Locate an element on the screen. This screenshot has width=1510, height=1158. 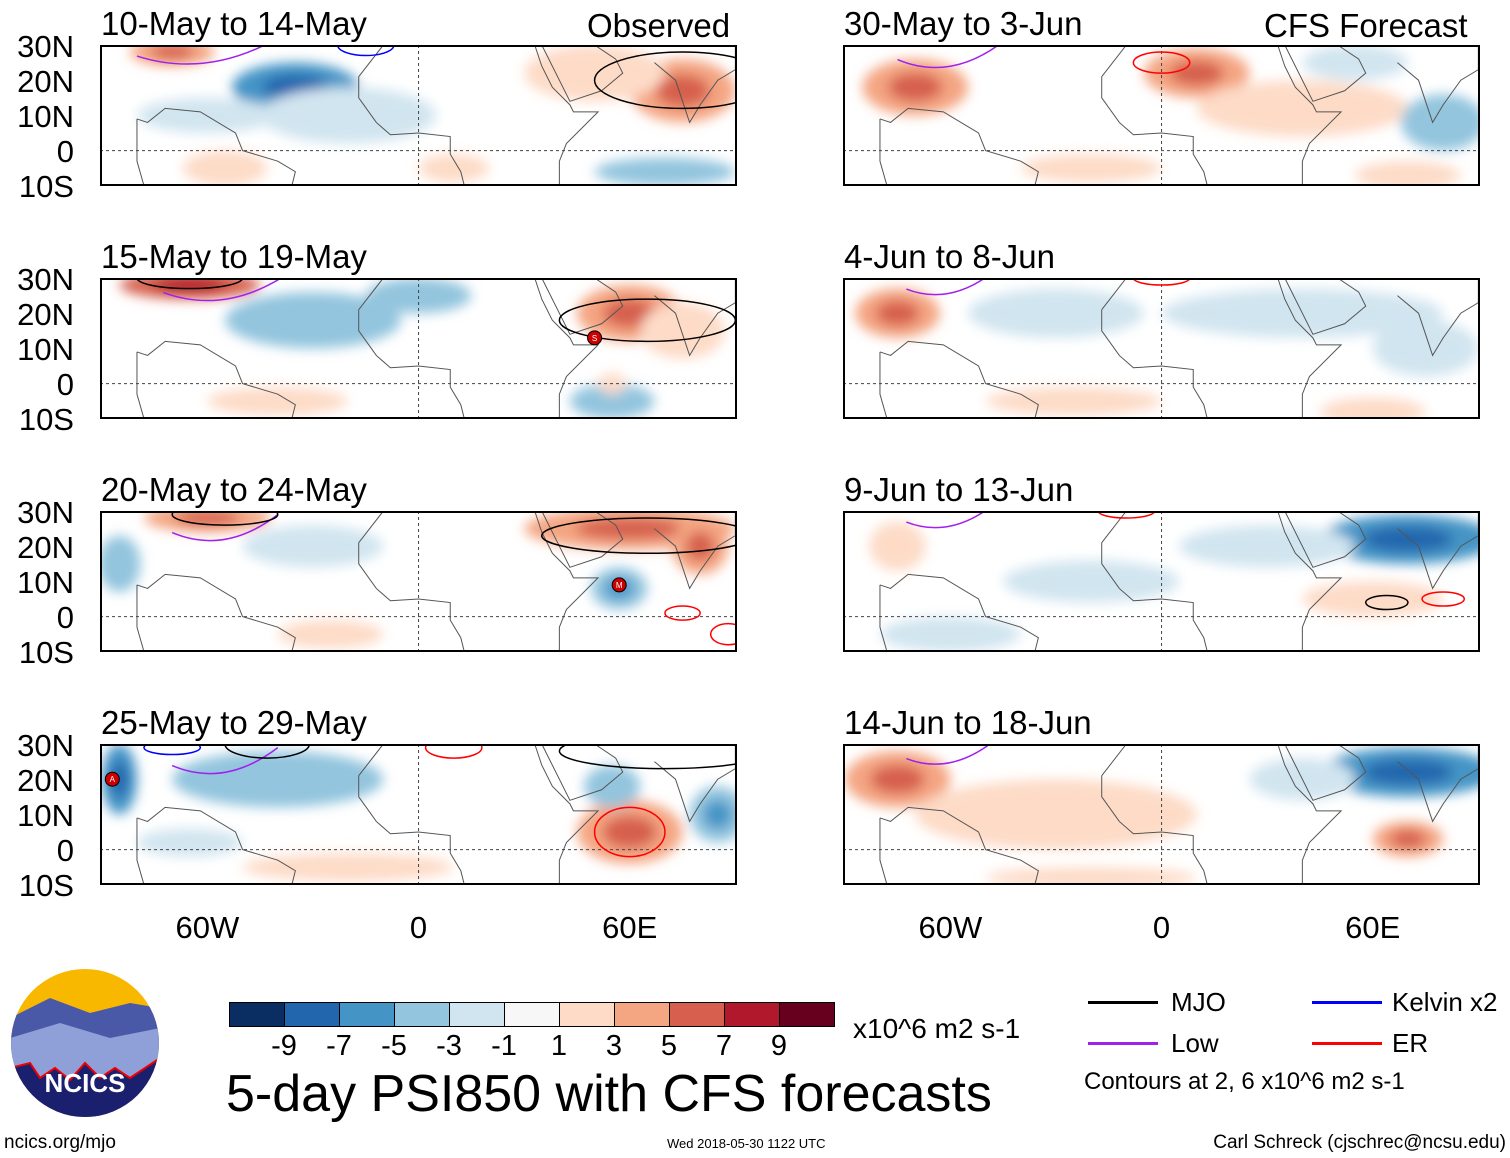
lat-tick: 20N is located at coordinates (45, 780).